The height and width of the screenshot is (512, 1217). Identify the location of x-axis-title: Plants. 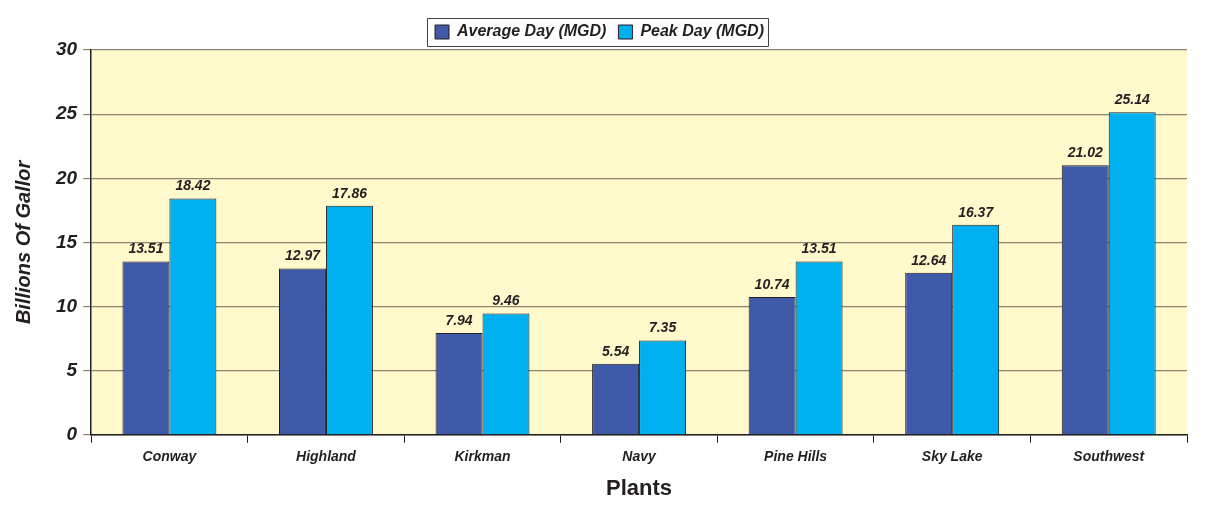
(639, 487).